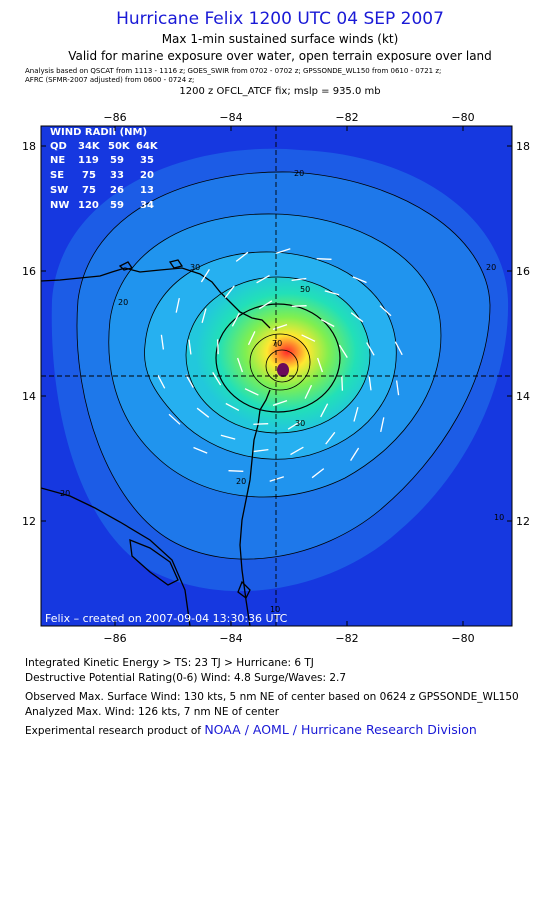 Image resolution: width=560 pixels, height=915 pixels. What do you see at coordinates (88, 205) in the screenshot?
I see `wind-radii-cell: 120` at bounding box center [88, 205].